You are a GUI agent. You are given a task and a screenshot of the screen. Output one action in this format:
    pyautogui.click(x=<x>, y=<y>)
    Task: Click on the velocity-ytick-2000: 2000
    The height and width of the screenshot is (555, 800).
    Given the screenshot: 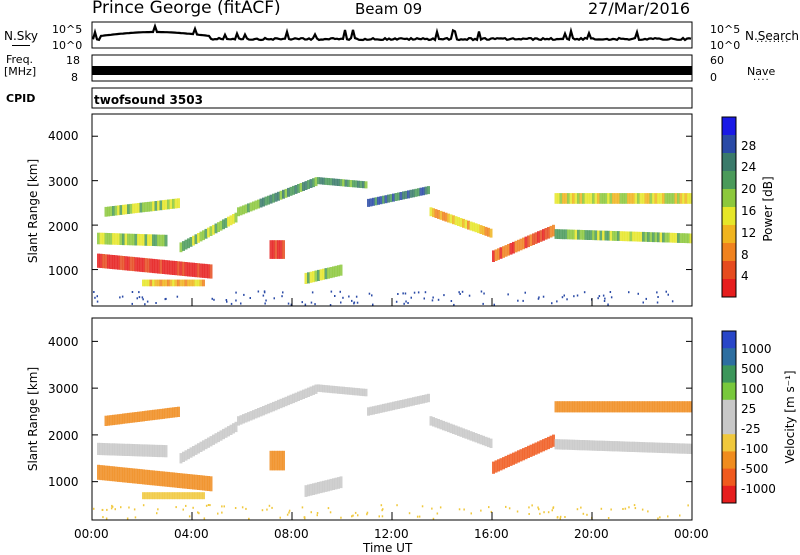 What is the action you would take?
    pyautogui.click(x=63, y=436)
    